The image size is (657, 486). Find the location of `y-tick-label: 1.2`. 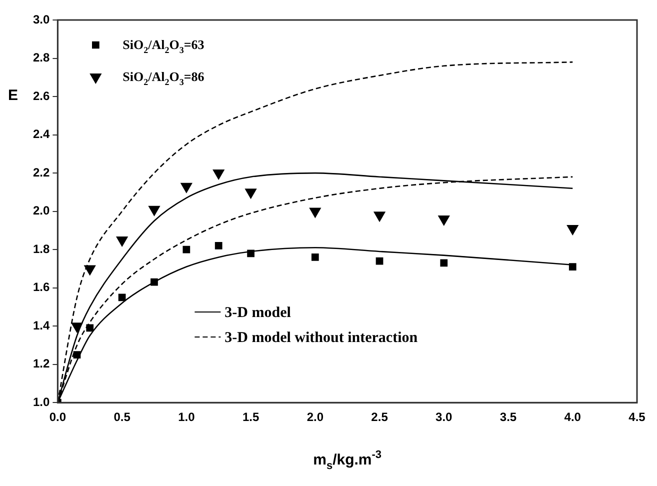

y-tick-label: 1.2 is located at coordinates (41, 363).